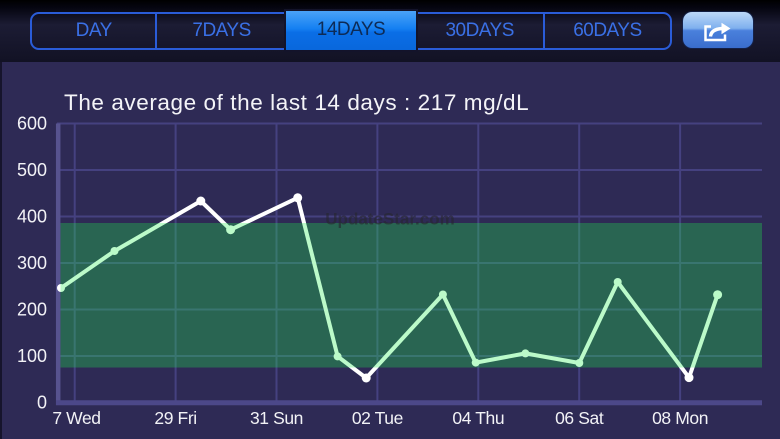 Image resolution: width=780 pixels, height=439 pixels. Describe the element at coordinates (32, 356) in the screenshot. I see `svg-text: 100` at that location.